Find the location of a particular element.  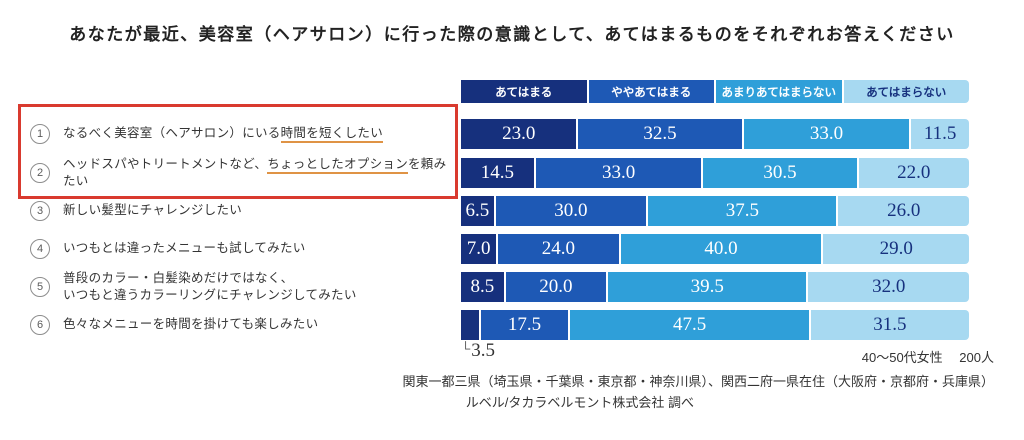

question-text: 色々なメニューを時間を掛けても楽しみたい is located at coordinates (191, 324).